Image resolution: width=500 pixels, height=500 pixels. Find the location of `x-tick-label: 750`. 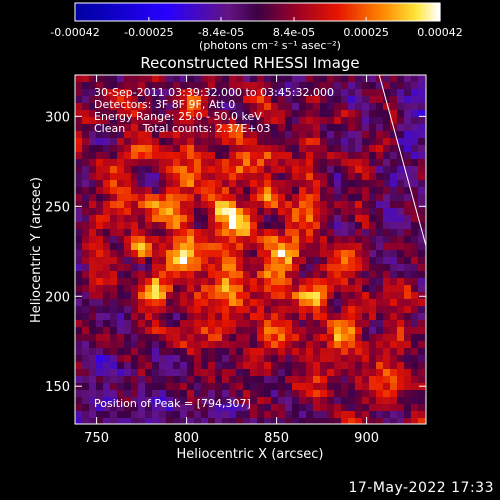

x-tick-label: 750 is located at coordinates (96, 438).